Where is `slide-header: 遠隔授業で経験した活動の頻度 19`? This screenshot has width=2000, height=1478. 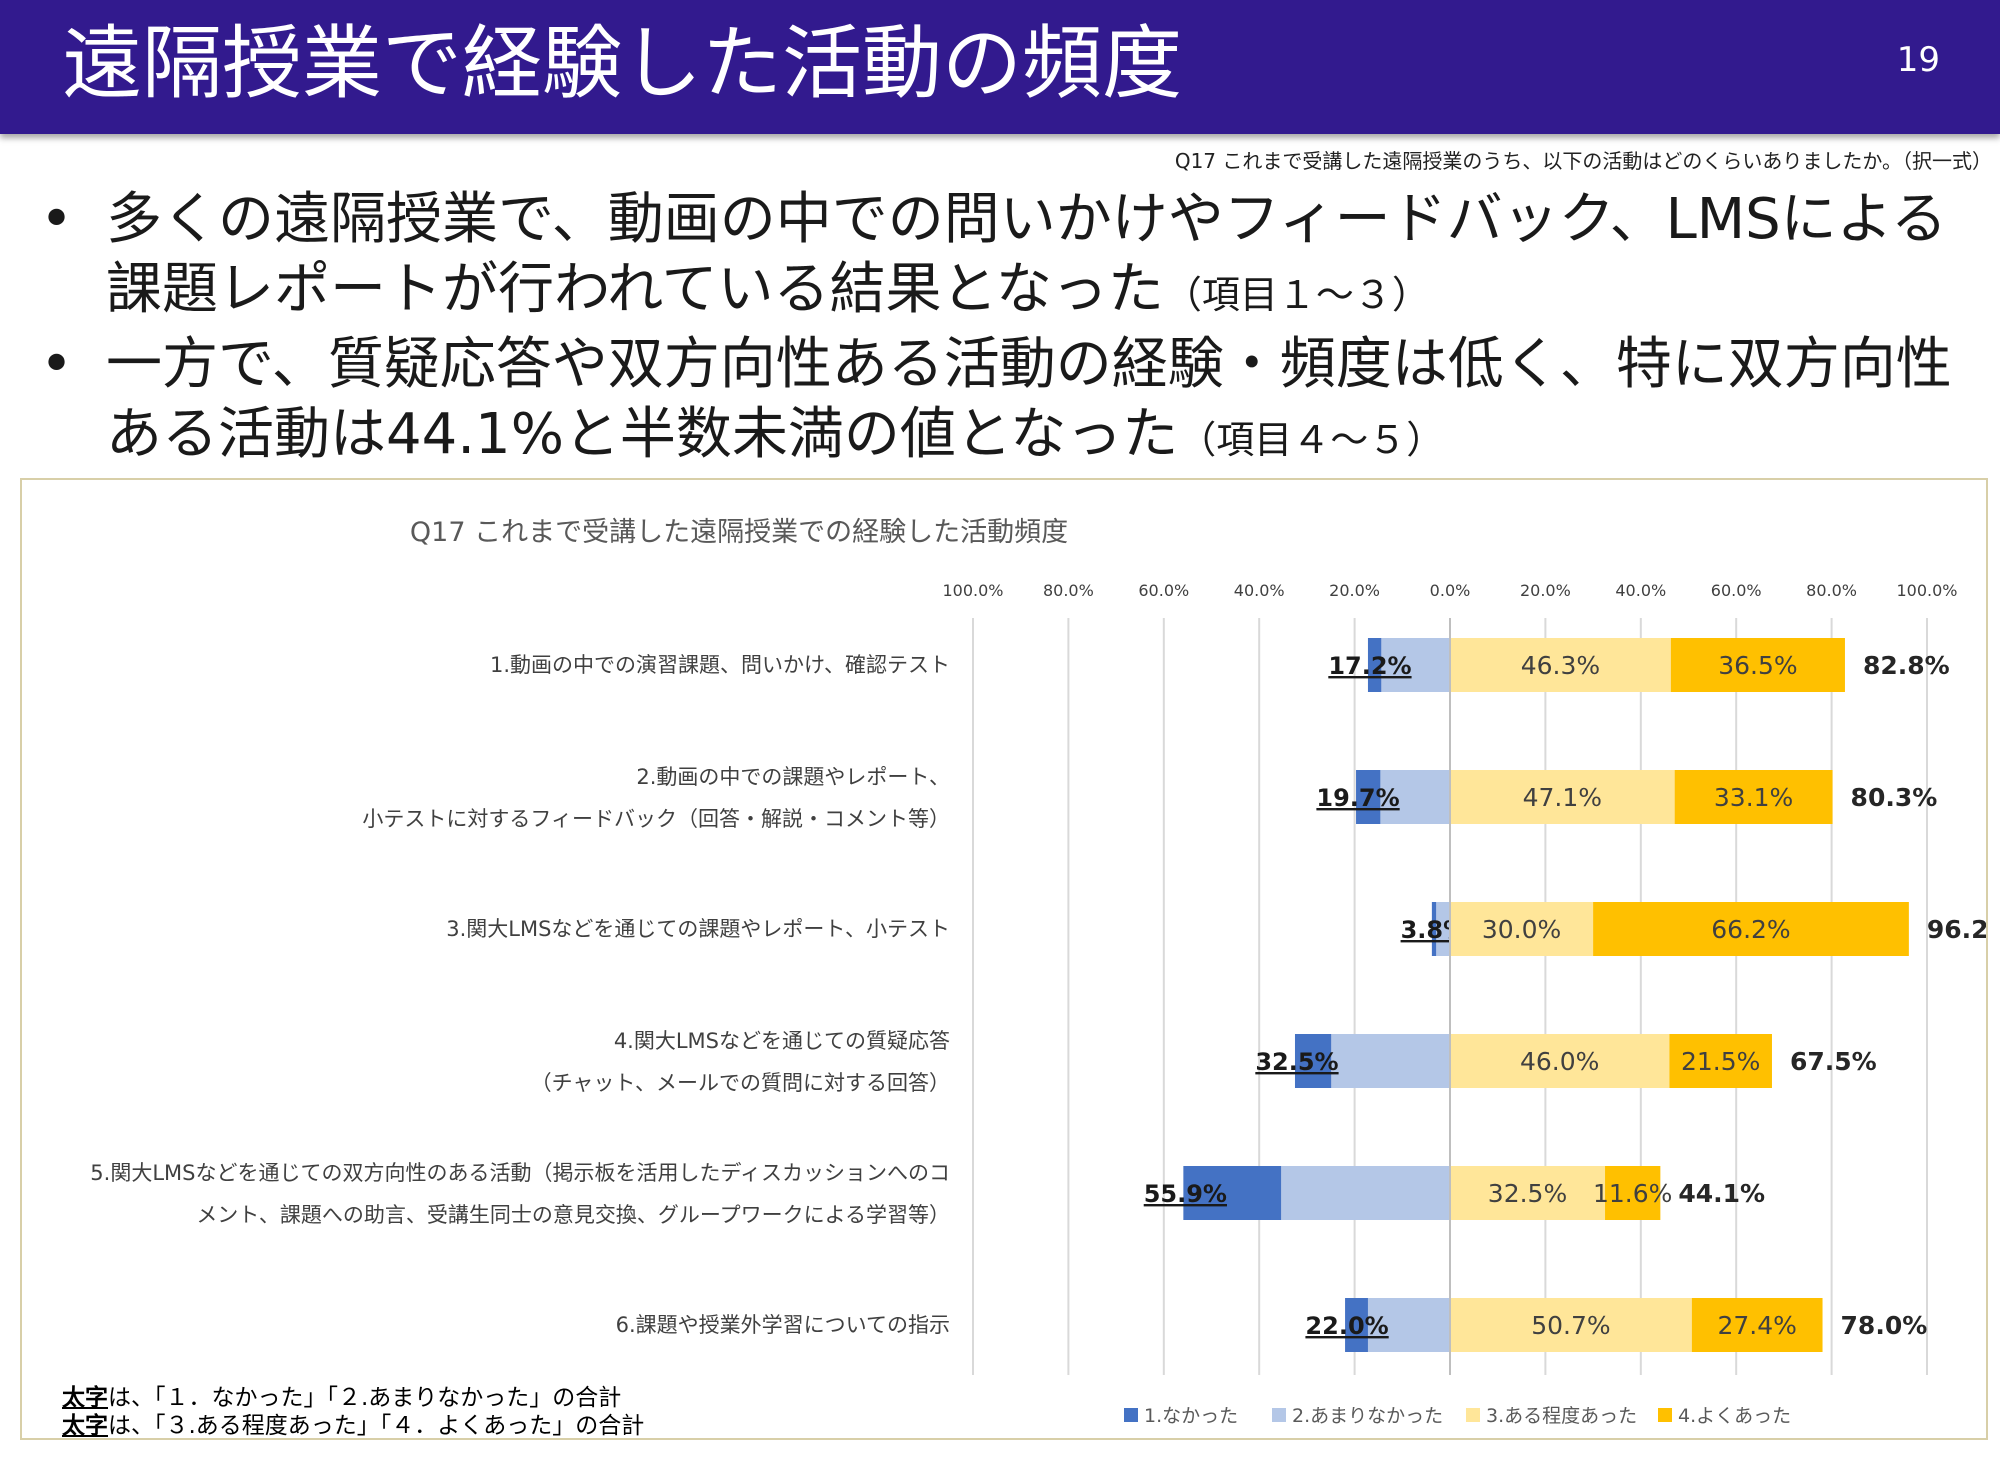 slide-header: 遠隔授業で経験した活動の頻度 19 is located at coordinates (1000, 67).